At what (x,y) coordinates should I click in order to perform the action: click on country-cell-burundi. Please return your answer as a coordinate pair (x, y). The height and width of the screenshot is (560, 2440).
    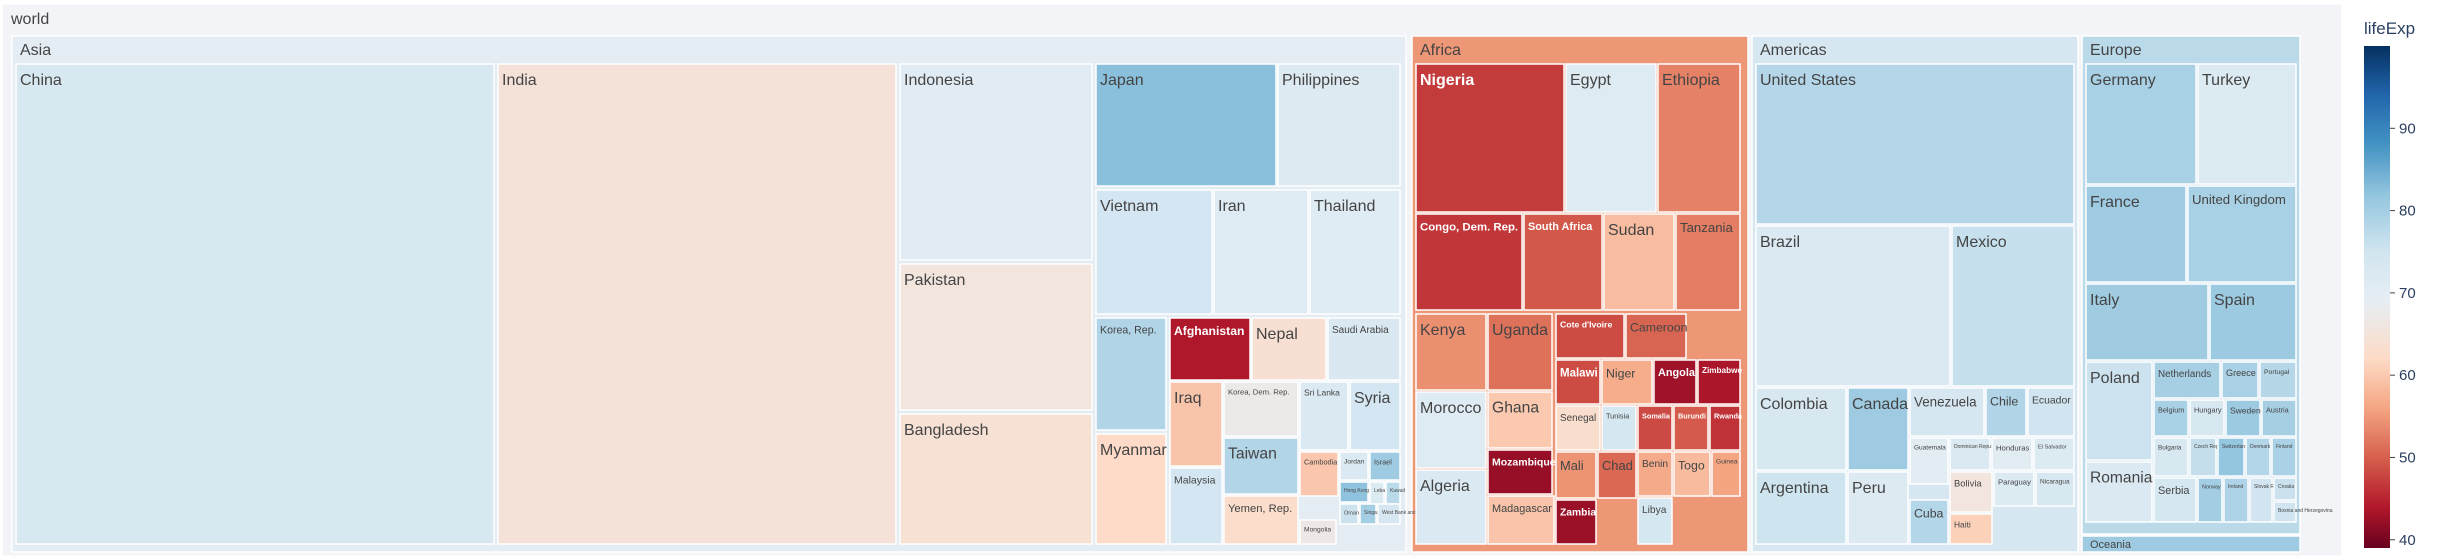
    Looking at the image, I should click on (1691, 428).